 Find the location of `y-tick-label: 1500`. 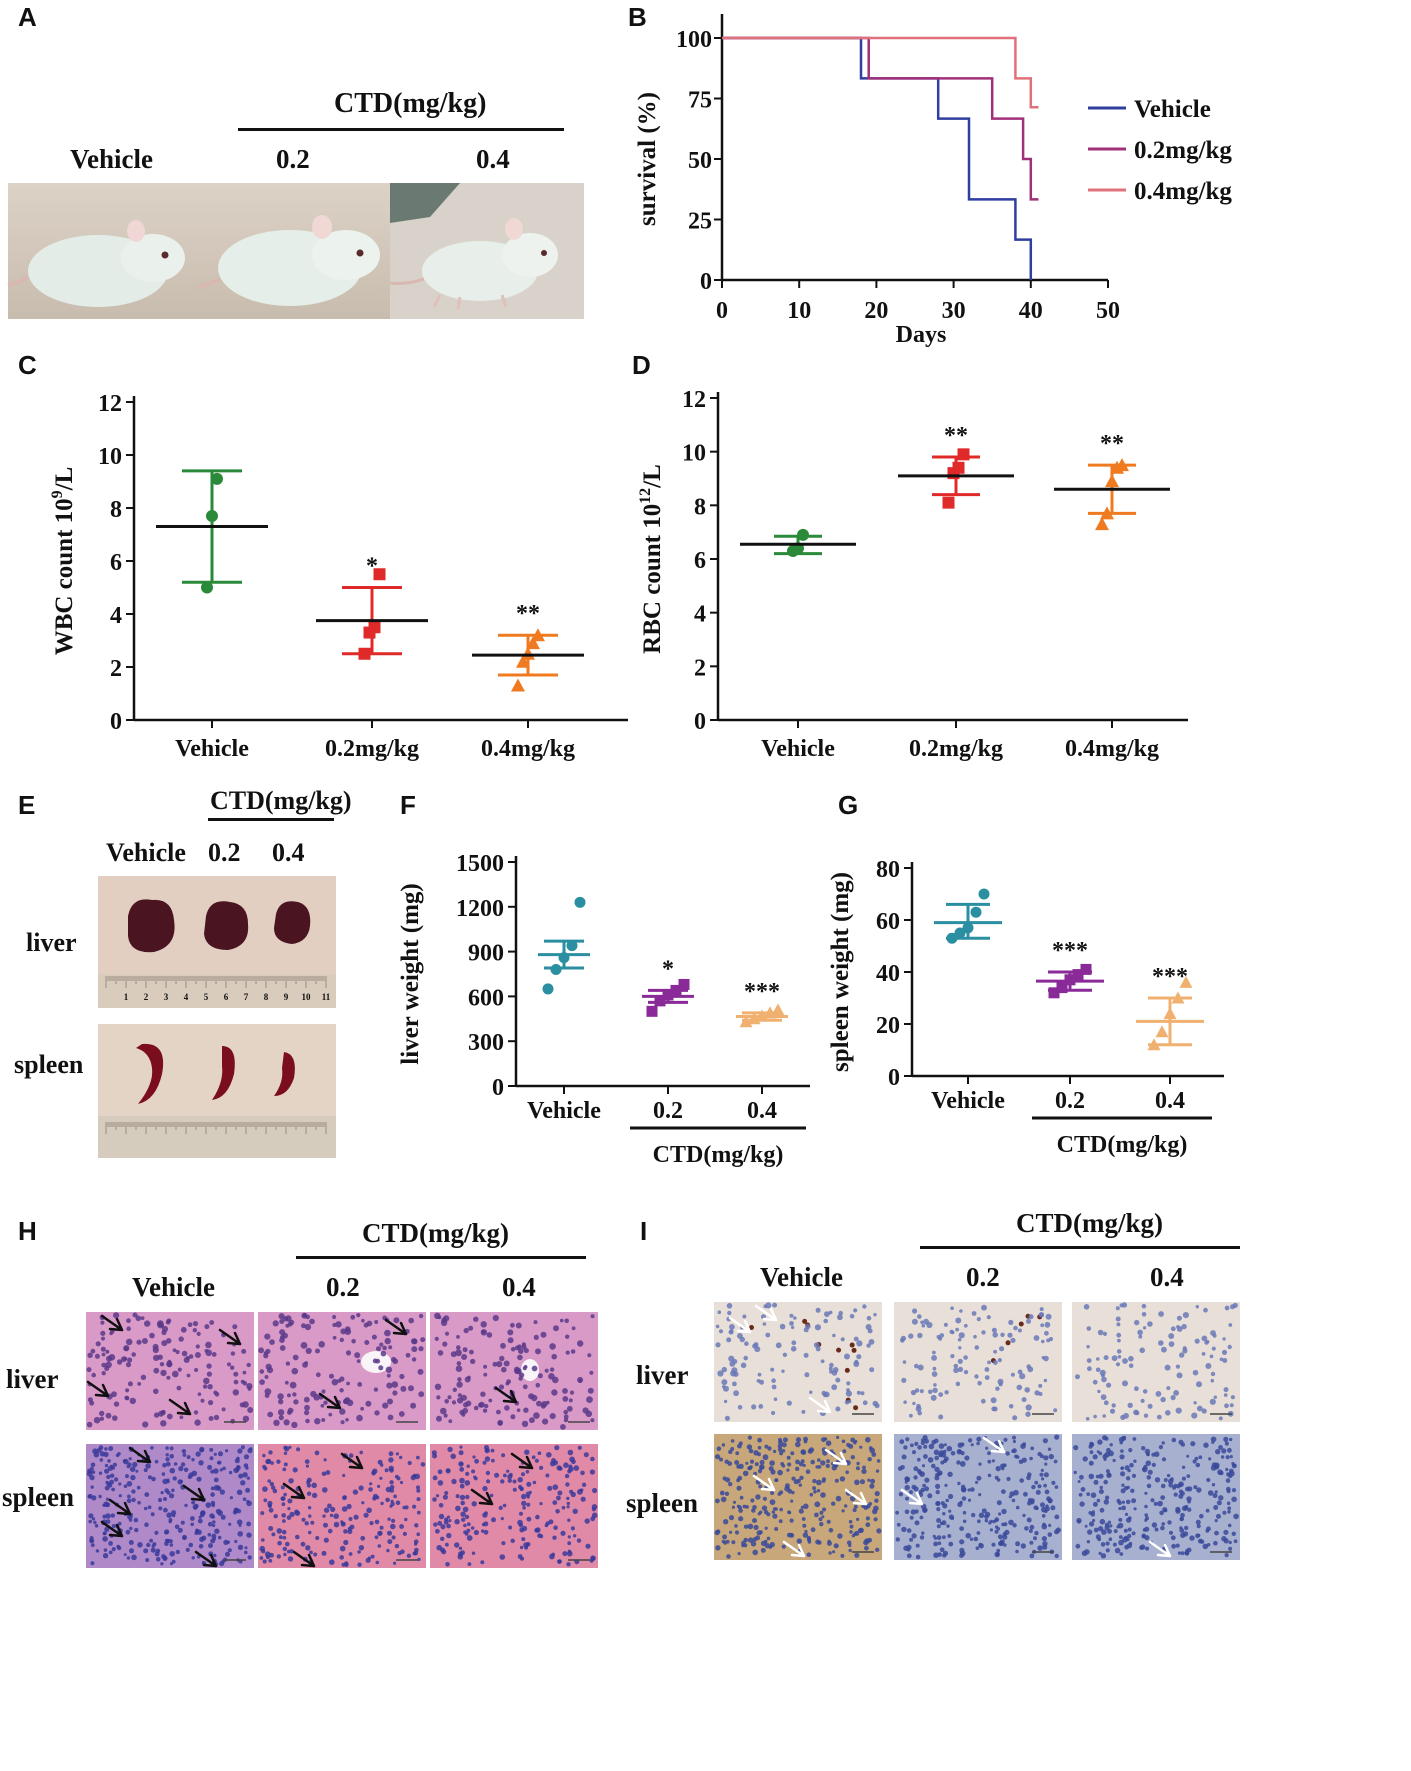

y-tick-label: 1500 is located at coordinates (480, 864).